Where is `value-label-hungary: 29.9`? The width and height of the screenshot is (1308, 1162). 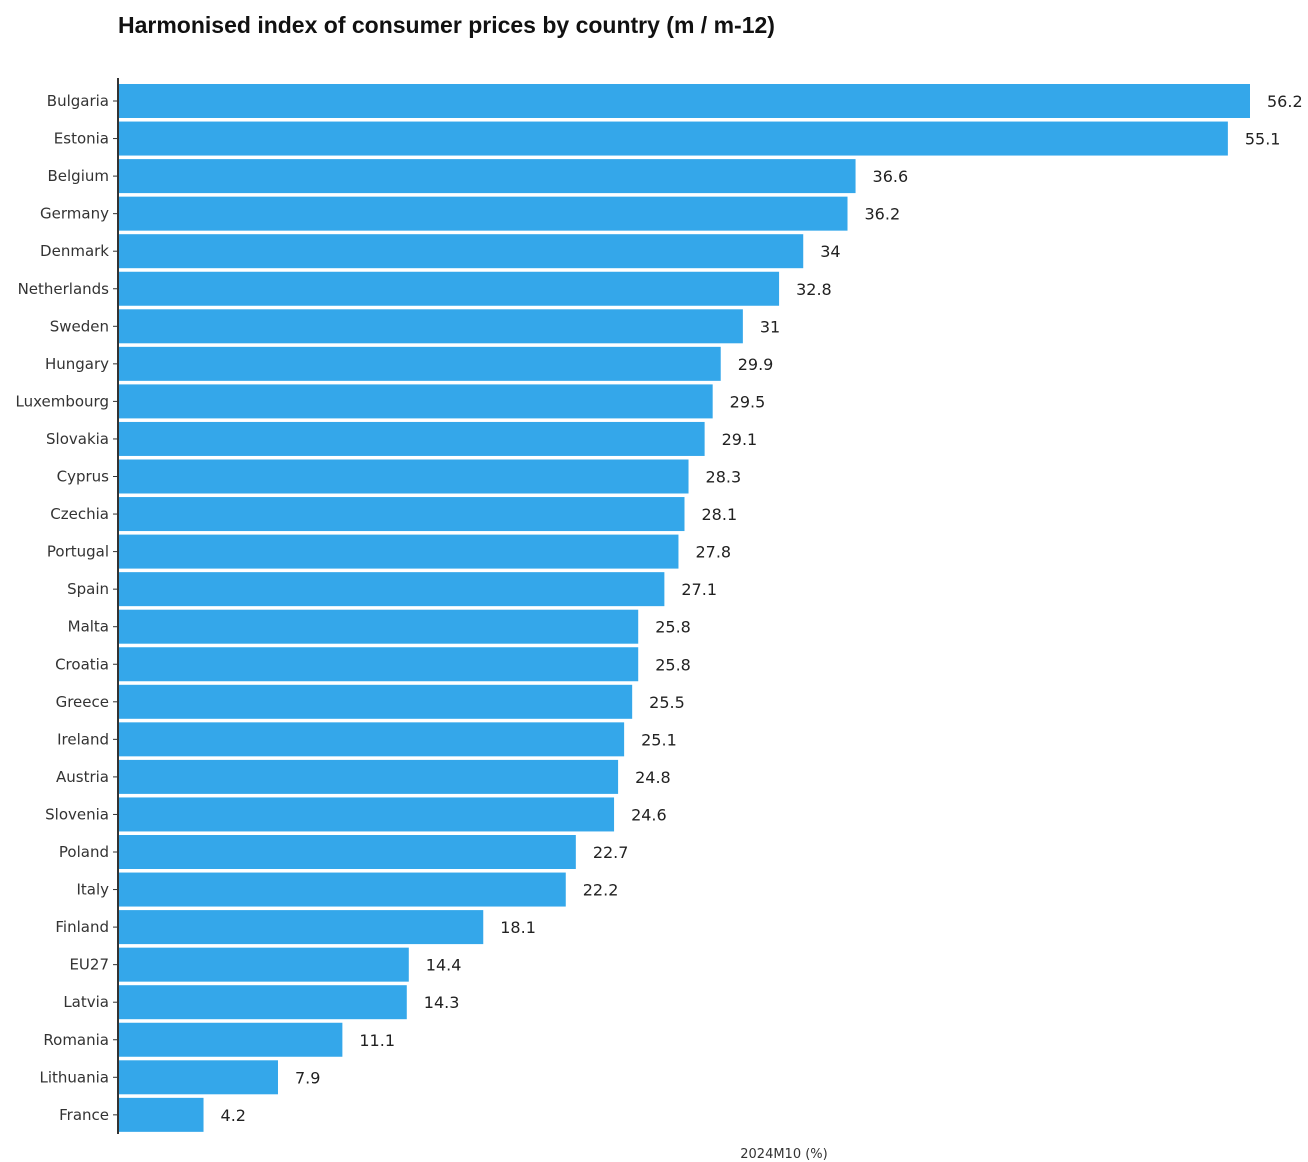 value-label-hungary: 29.9 is located at coordinates (756, 364).